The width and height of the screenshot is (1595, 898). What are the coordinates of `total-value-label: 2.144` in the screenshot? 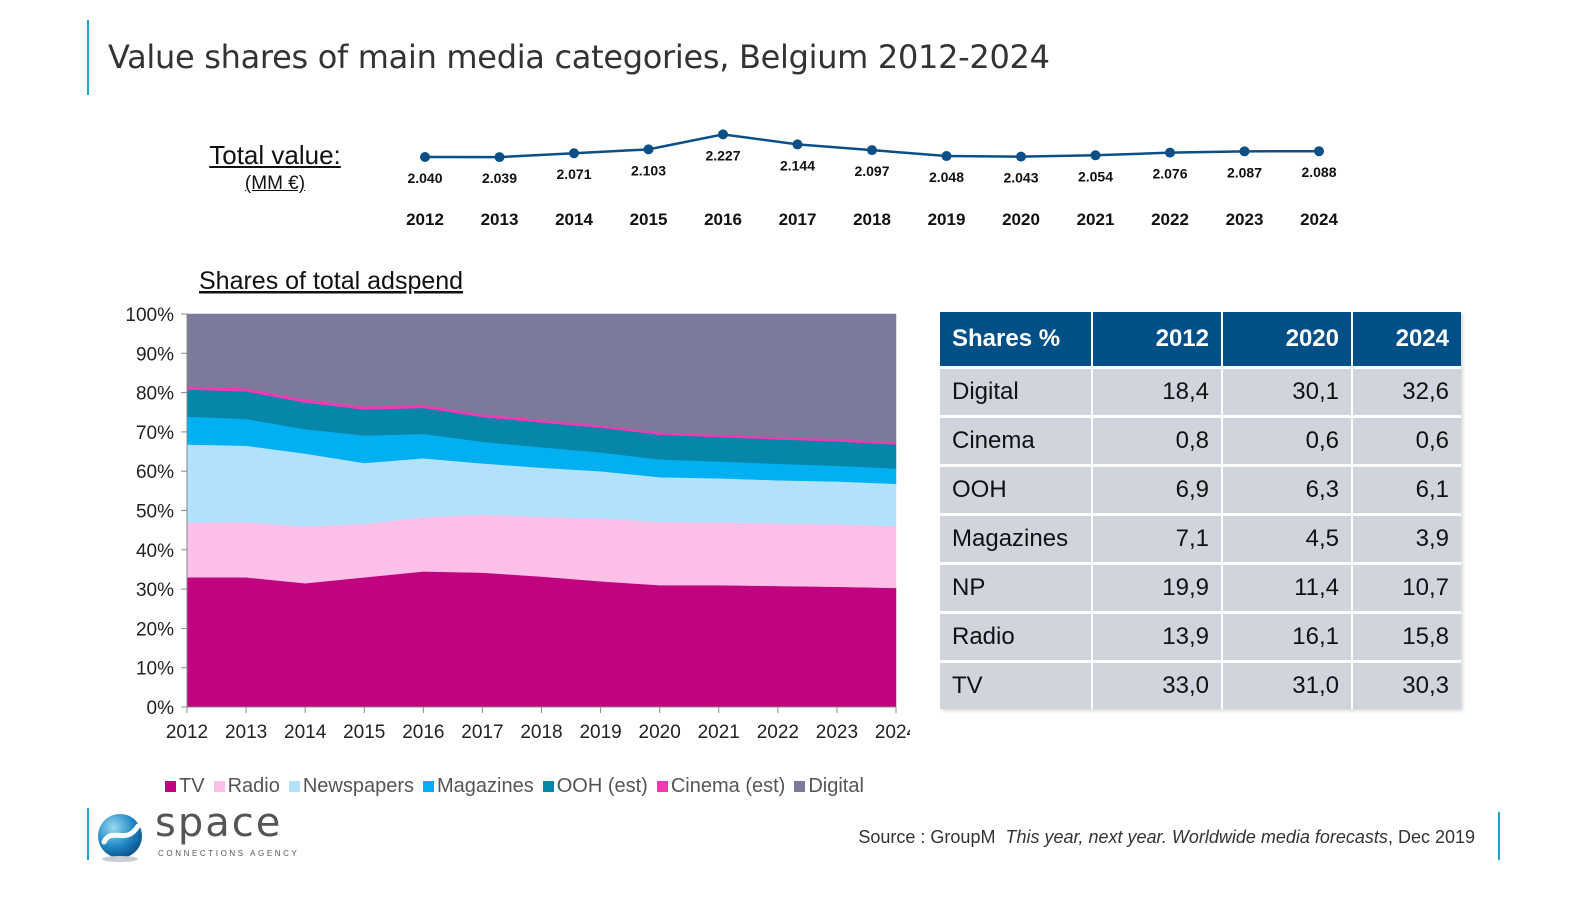 It's located at (797, 165).